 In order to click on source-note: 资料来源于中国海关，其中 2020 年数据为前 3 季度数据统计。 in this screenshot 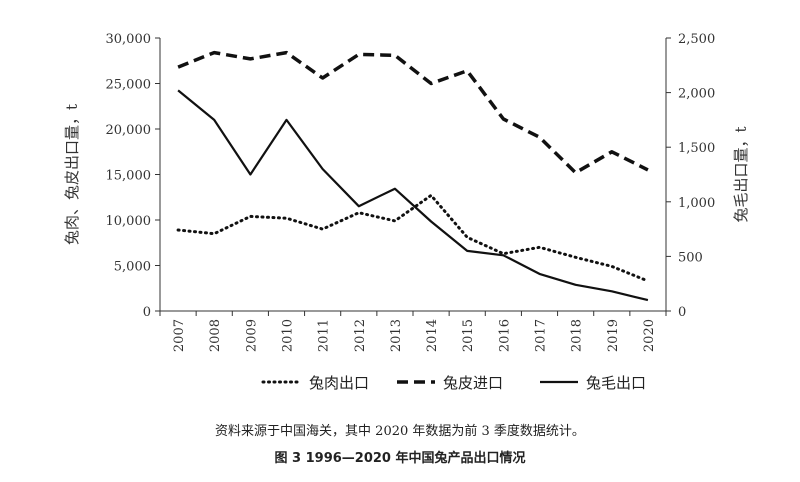, I will do `click(400, 431)`.